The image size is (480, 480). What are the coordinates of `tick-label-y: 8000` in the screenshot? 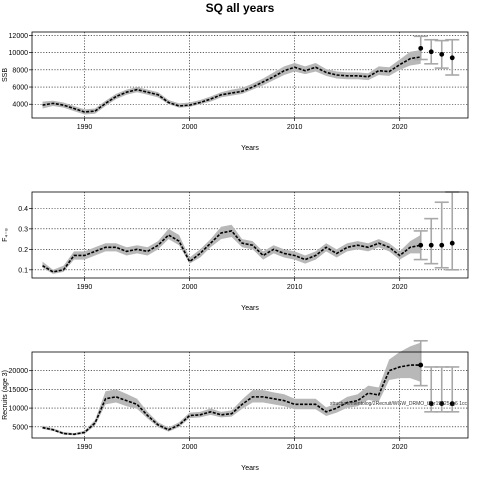 It's located at (20, 70).